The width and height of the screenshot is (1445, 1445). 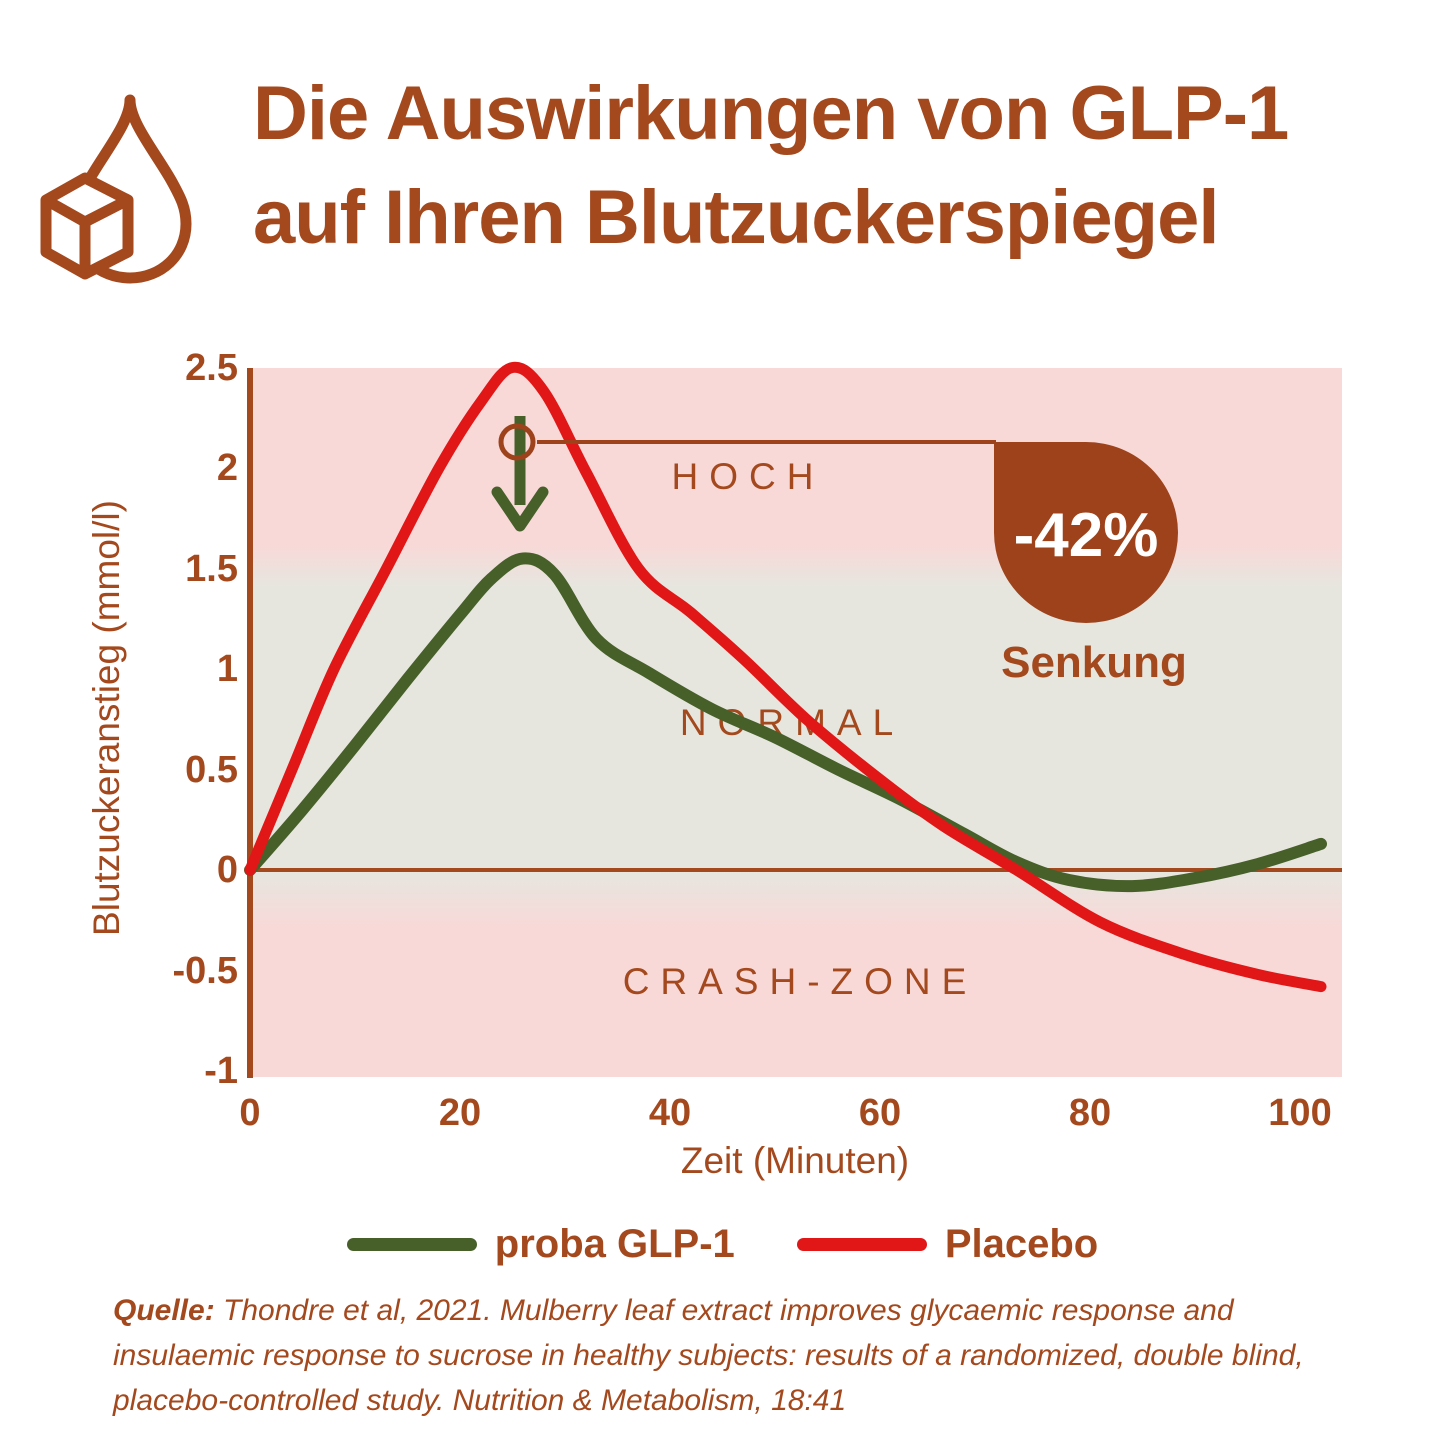 I want to click on legend-item-proba-glp1: proba GLP-1, so click(x=540, y=1244).